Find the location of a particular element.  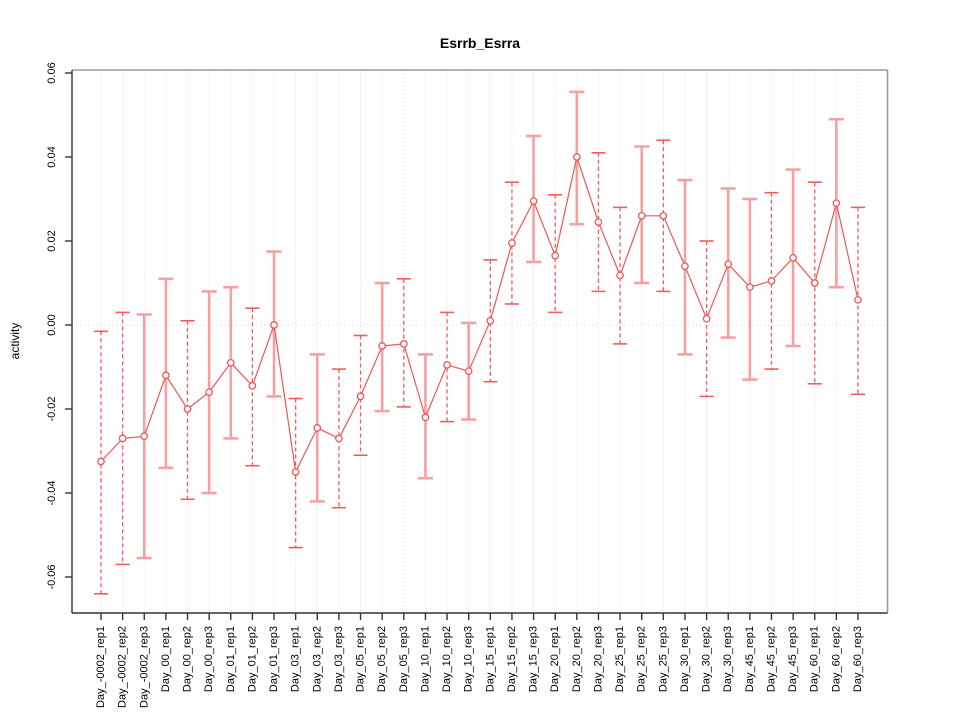

x-tick-label: Day_00_rep2 is located at coordinates (188, 659).